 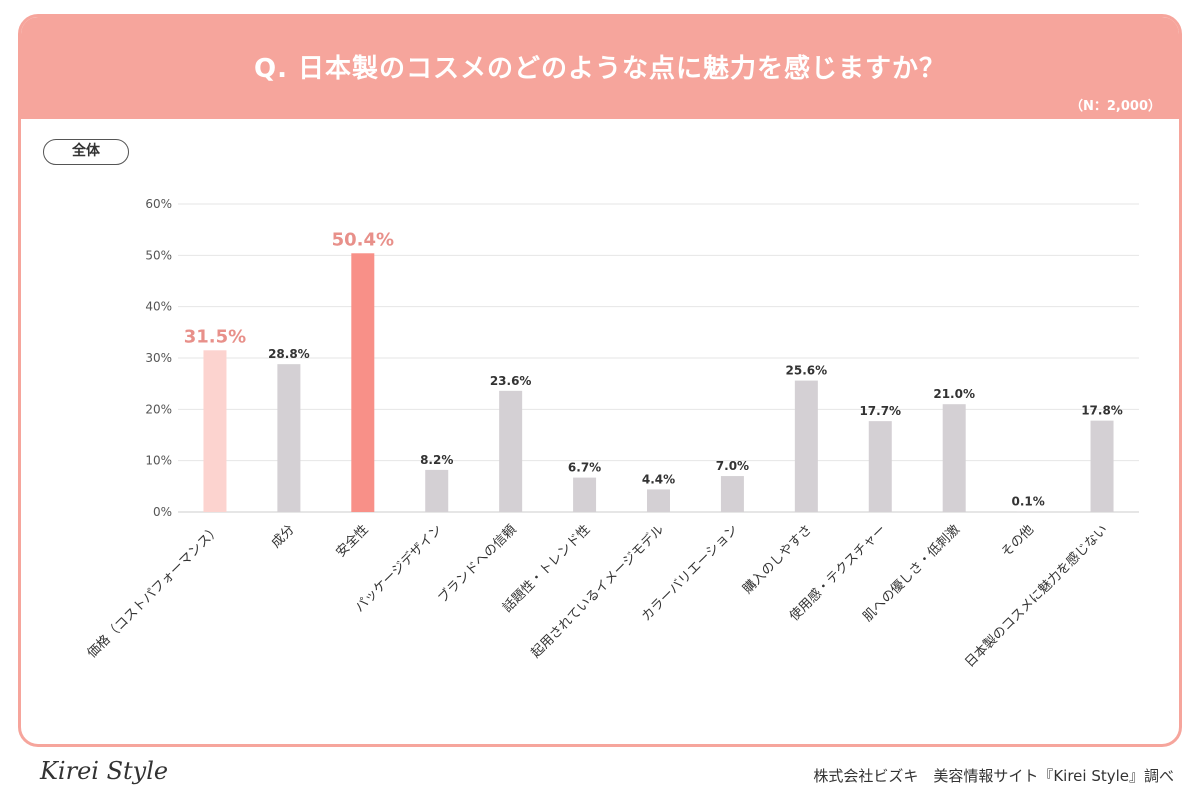 I want to click on data-label: 8.2%, so click(x=436, y=460).